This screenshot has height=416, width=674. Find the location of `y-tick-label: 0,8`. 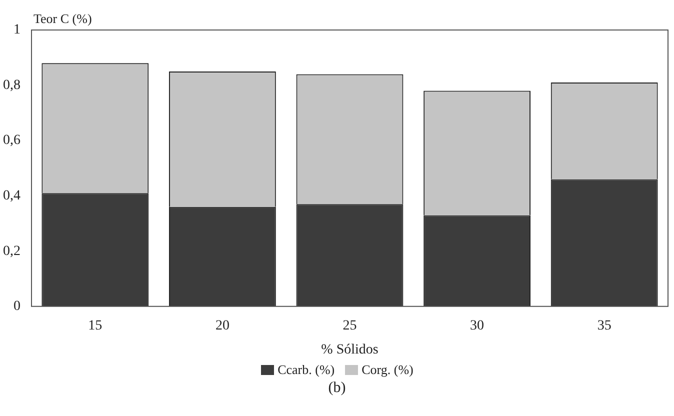

y-tick-label: 0,8 is located at coordinates (11, 85).